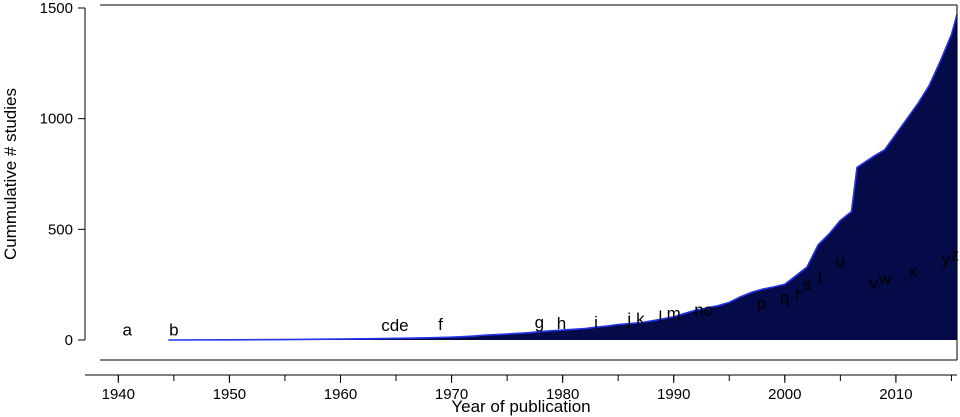 This screenshot has width=960, height=417. Describe the element at coordinates (56, 8) in the screenshot. I see `y-tick-label: 1500` at that location.